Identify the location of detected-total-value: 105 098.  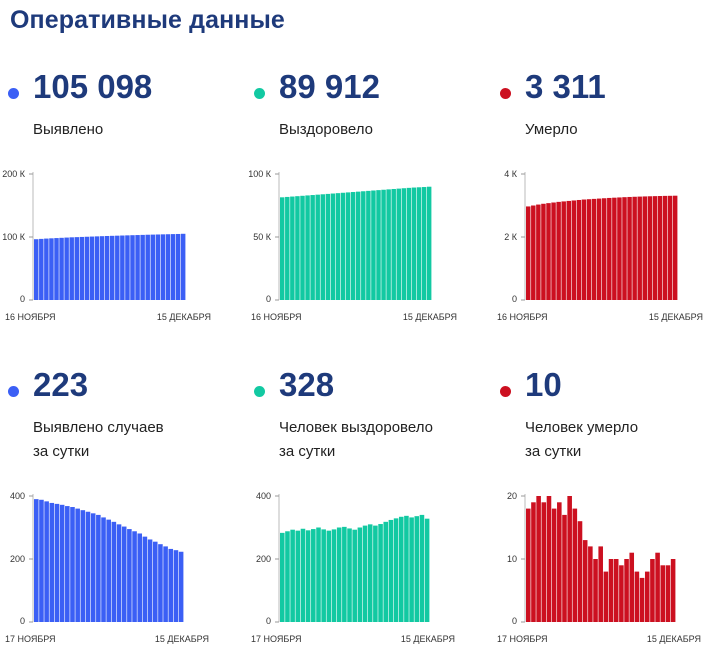
(93, 86).